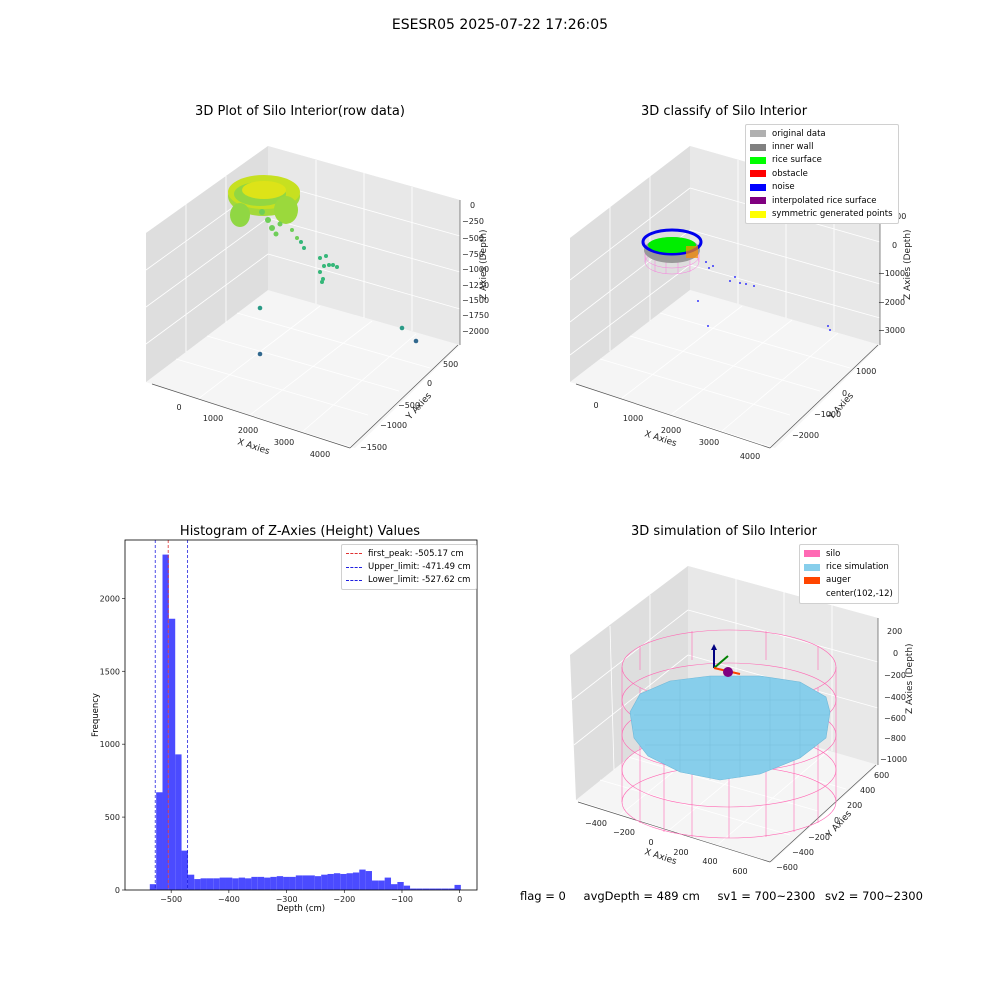 The height and width of the screenshot is (1000, 1000). I want to click on plot2-ztick: −3000, so click(891, 330).